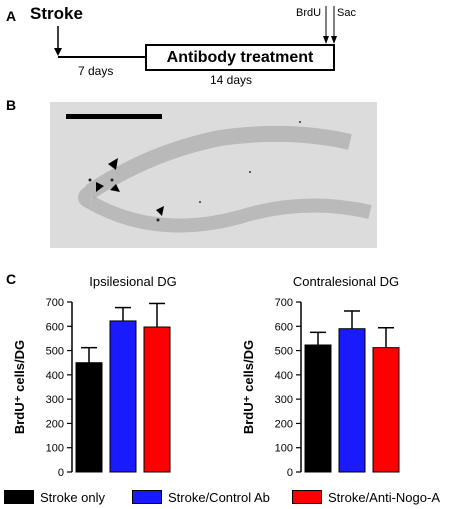  What do you see at coordinates (346, 281) in the screenshot?
I see `chart-title-contralesional: Contralesional DG` at bounding box center [346, 281].